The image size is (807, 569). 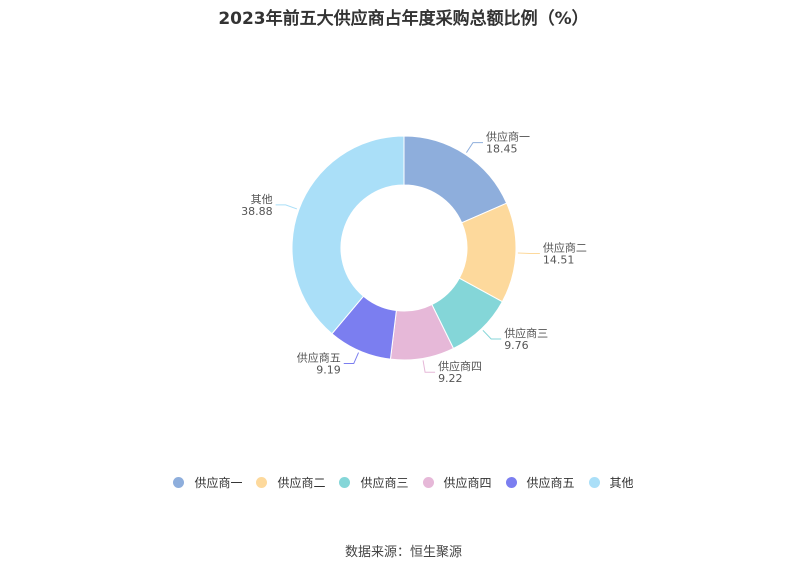 I want to click on chart-title: 2023年前五大供应商占年度采购总额比例（%）, so click(x=403, y=19).